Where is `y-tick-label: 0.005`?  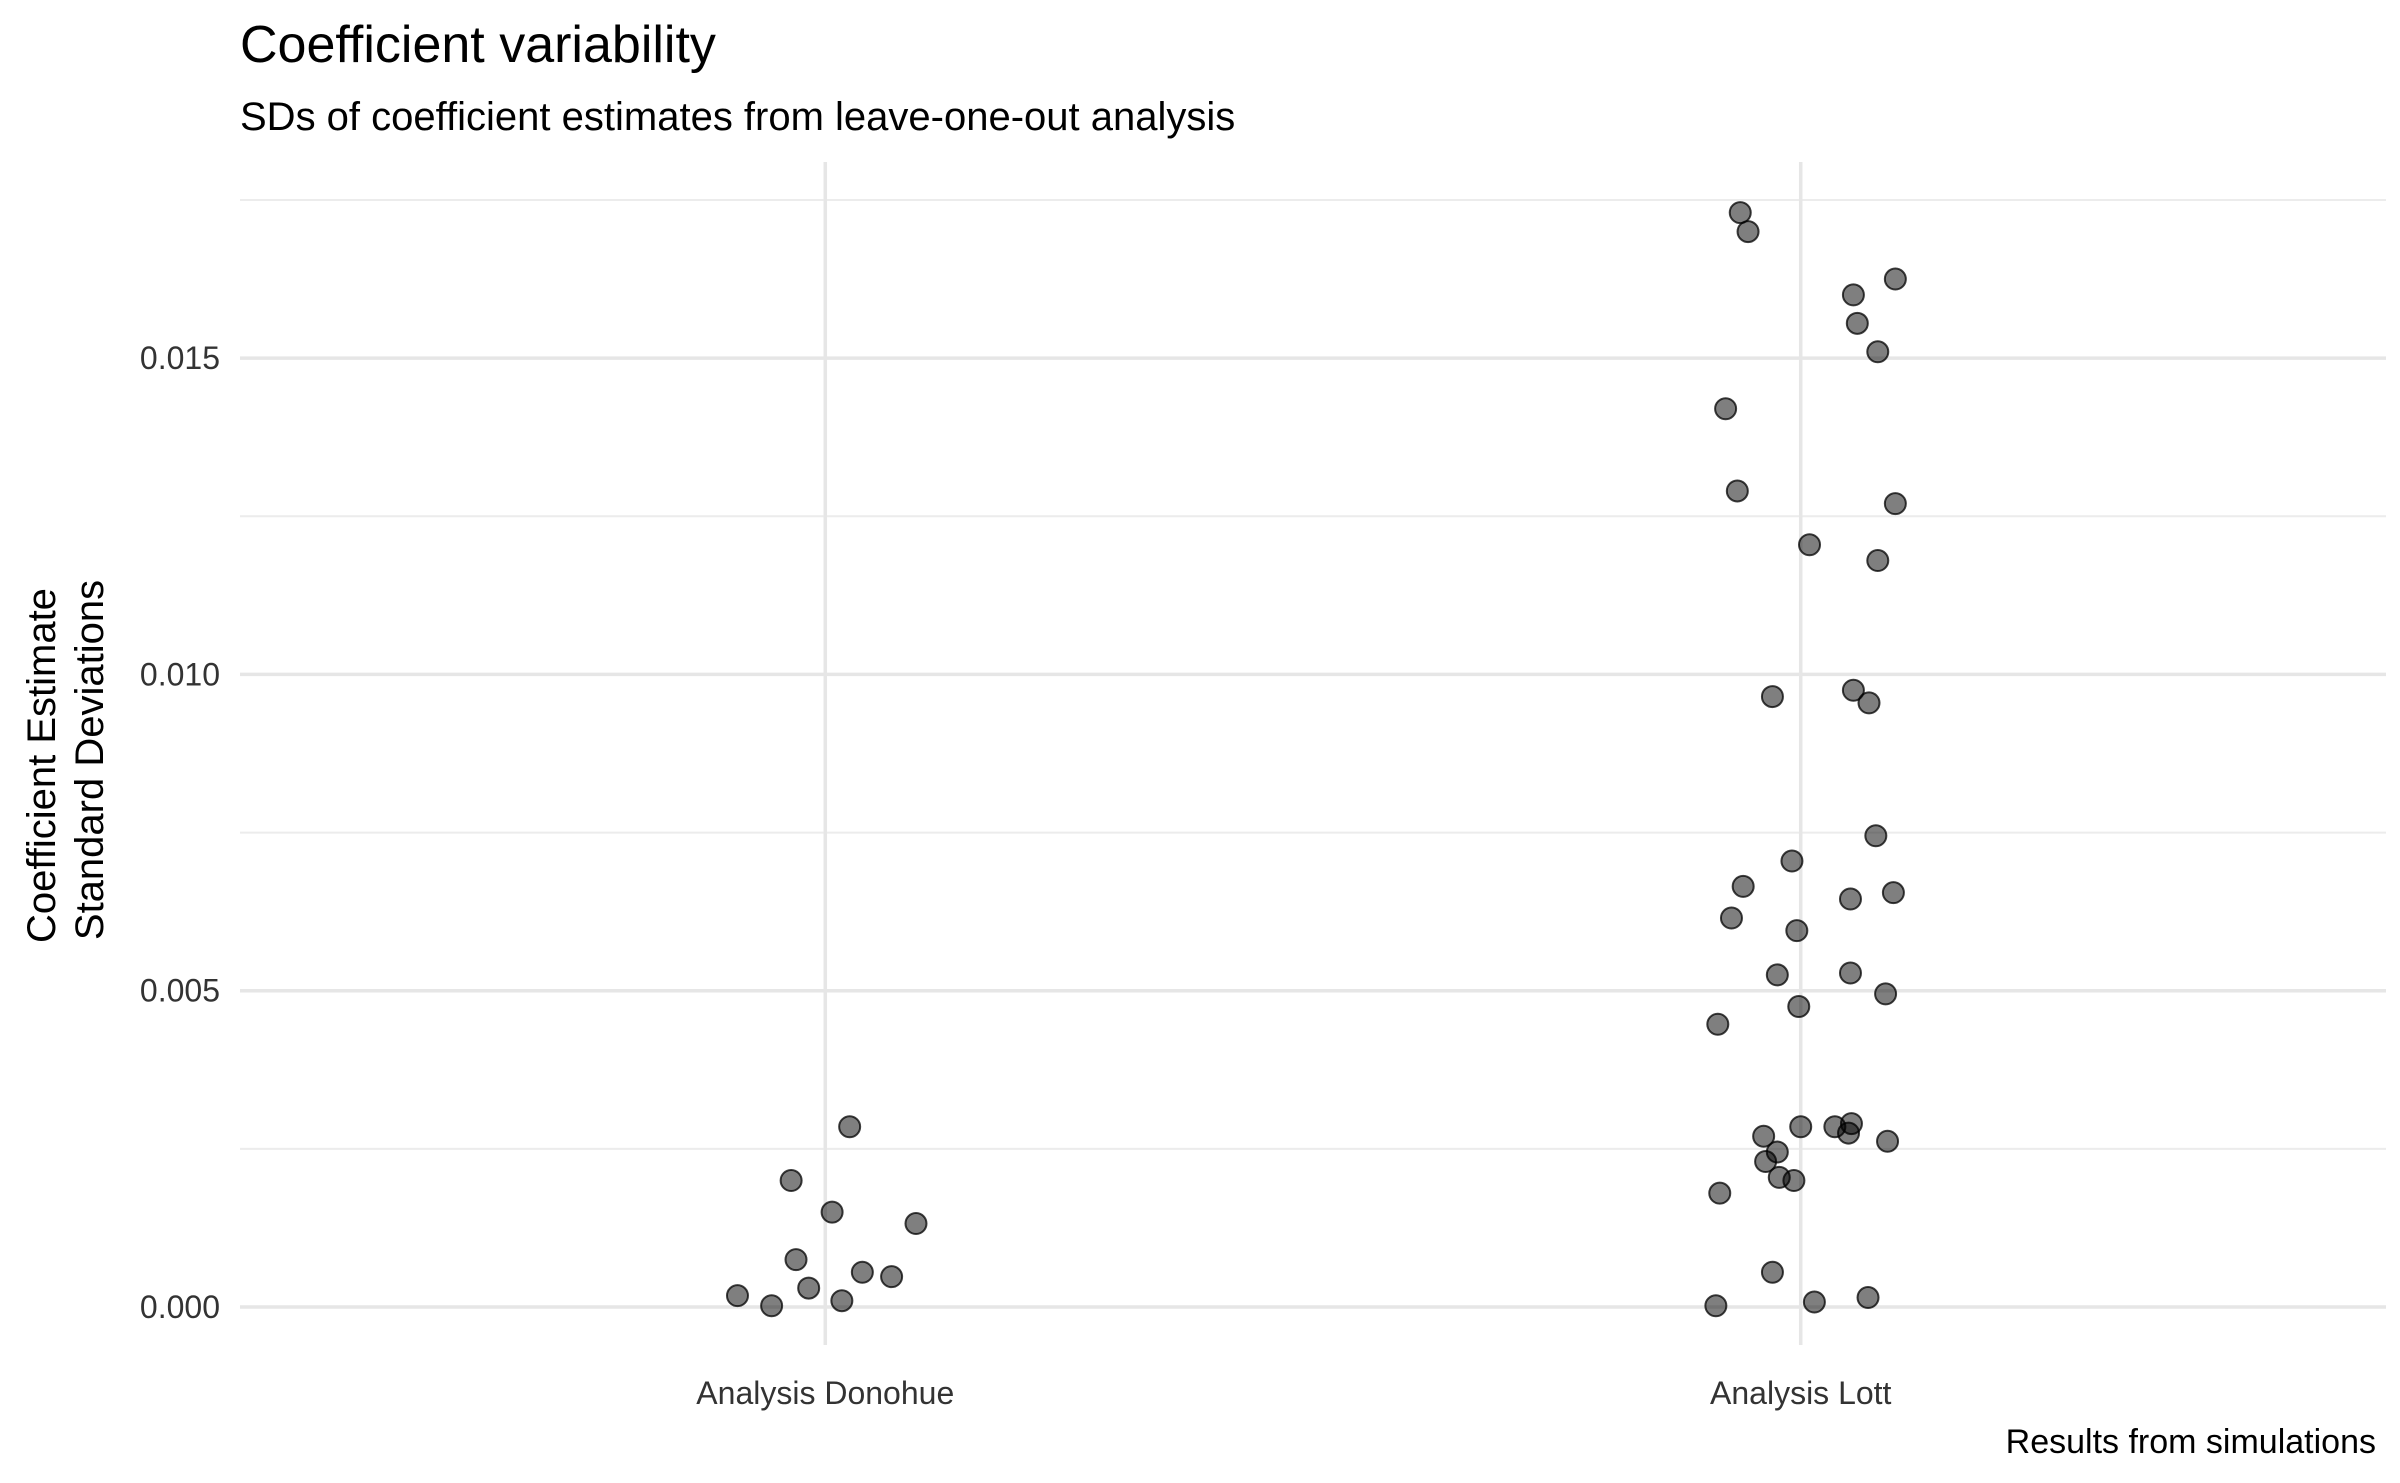
y-tick-label: 0.005 is located at coordinates (180, 991).